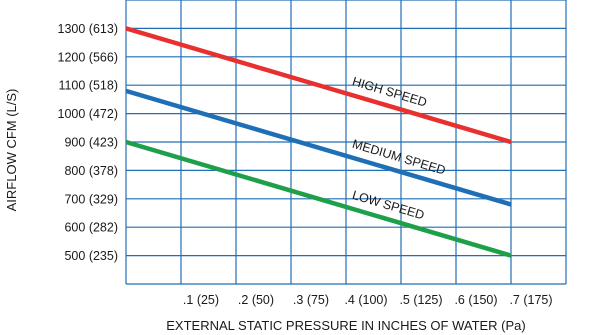 The width and height of the screenshot is (589, 335). What do you see at coordinates (256, 300) in the screenshot?
I see `x-tick-label: .2 (50)` at bounding box center [256, 300].